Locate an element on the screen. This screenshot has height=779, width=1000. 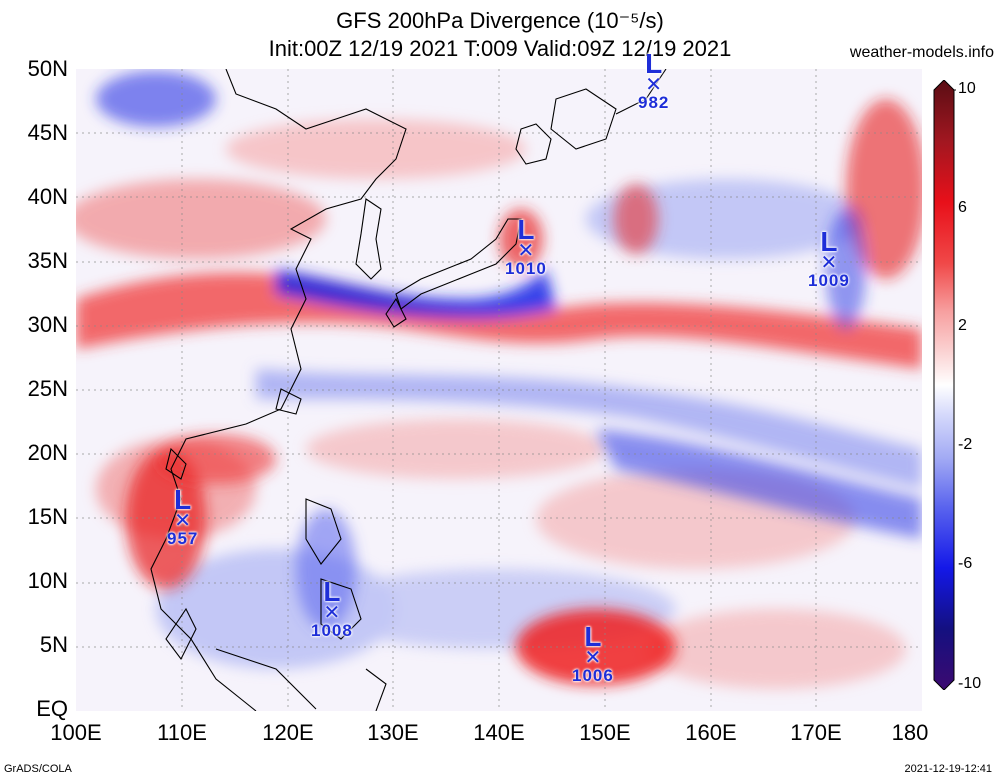
low-pressure-marker: L ✕ 1009 is located at coordinates (829, 258).